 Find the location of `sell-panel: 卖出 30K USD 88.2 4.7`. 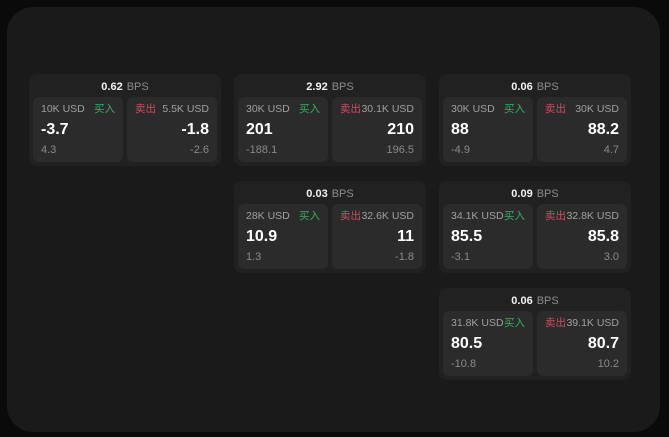

sell-panel: 卖出 30K USD 88.2 4.7 is located at coordinates (582, 129).